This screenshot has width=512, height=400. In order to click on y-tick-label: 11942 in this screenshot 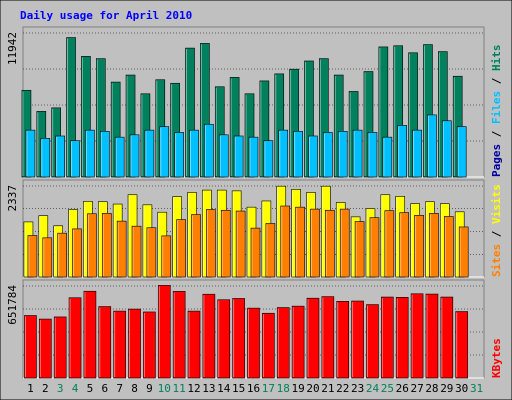, I will do `click(12, 48)`.